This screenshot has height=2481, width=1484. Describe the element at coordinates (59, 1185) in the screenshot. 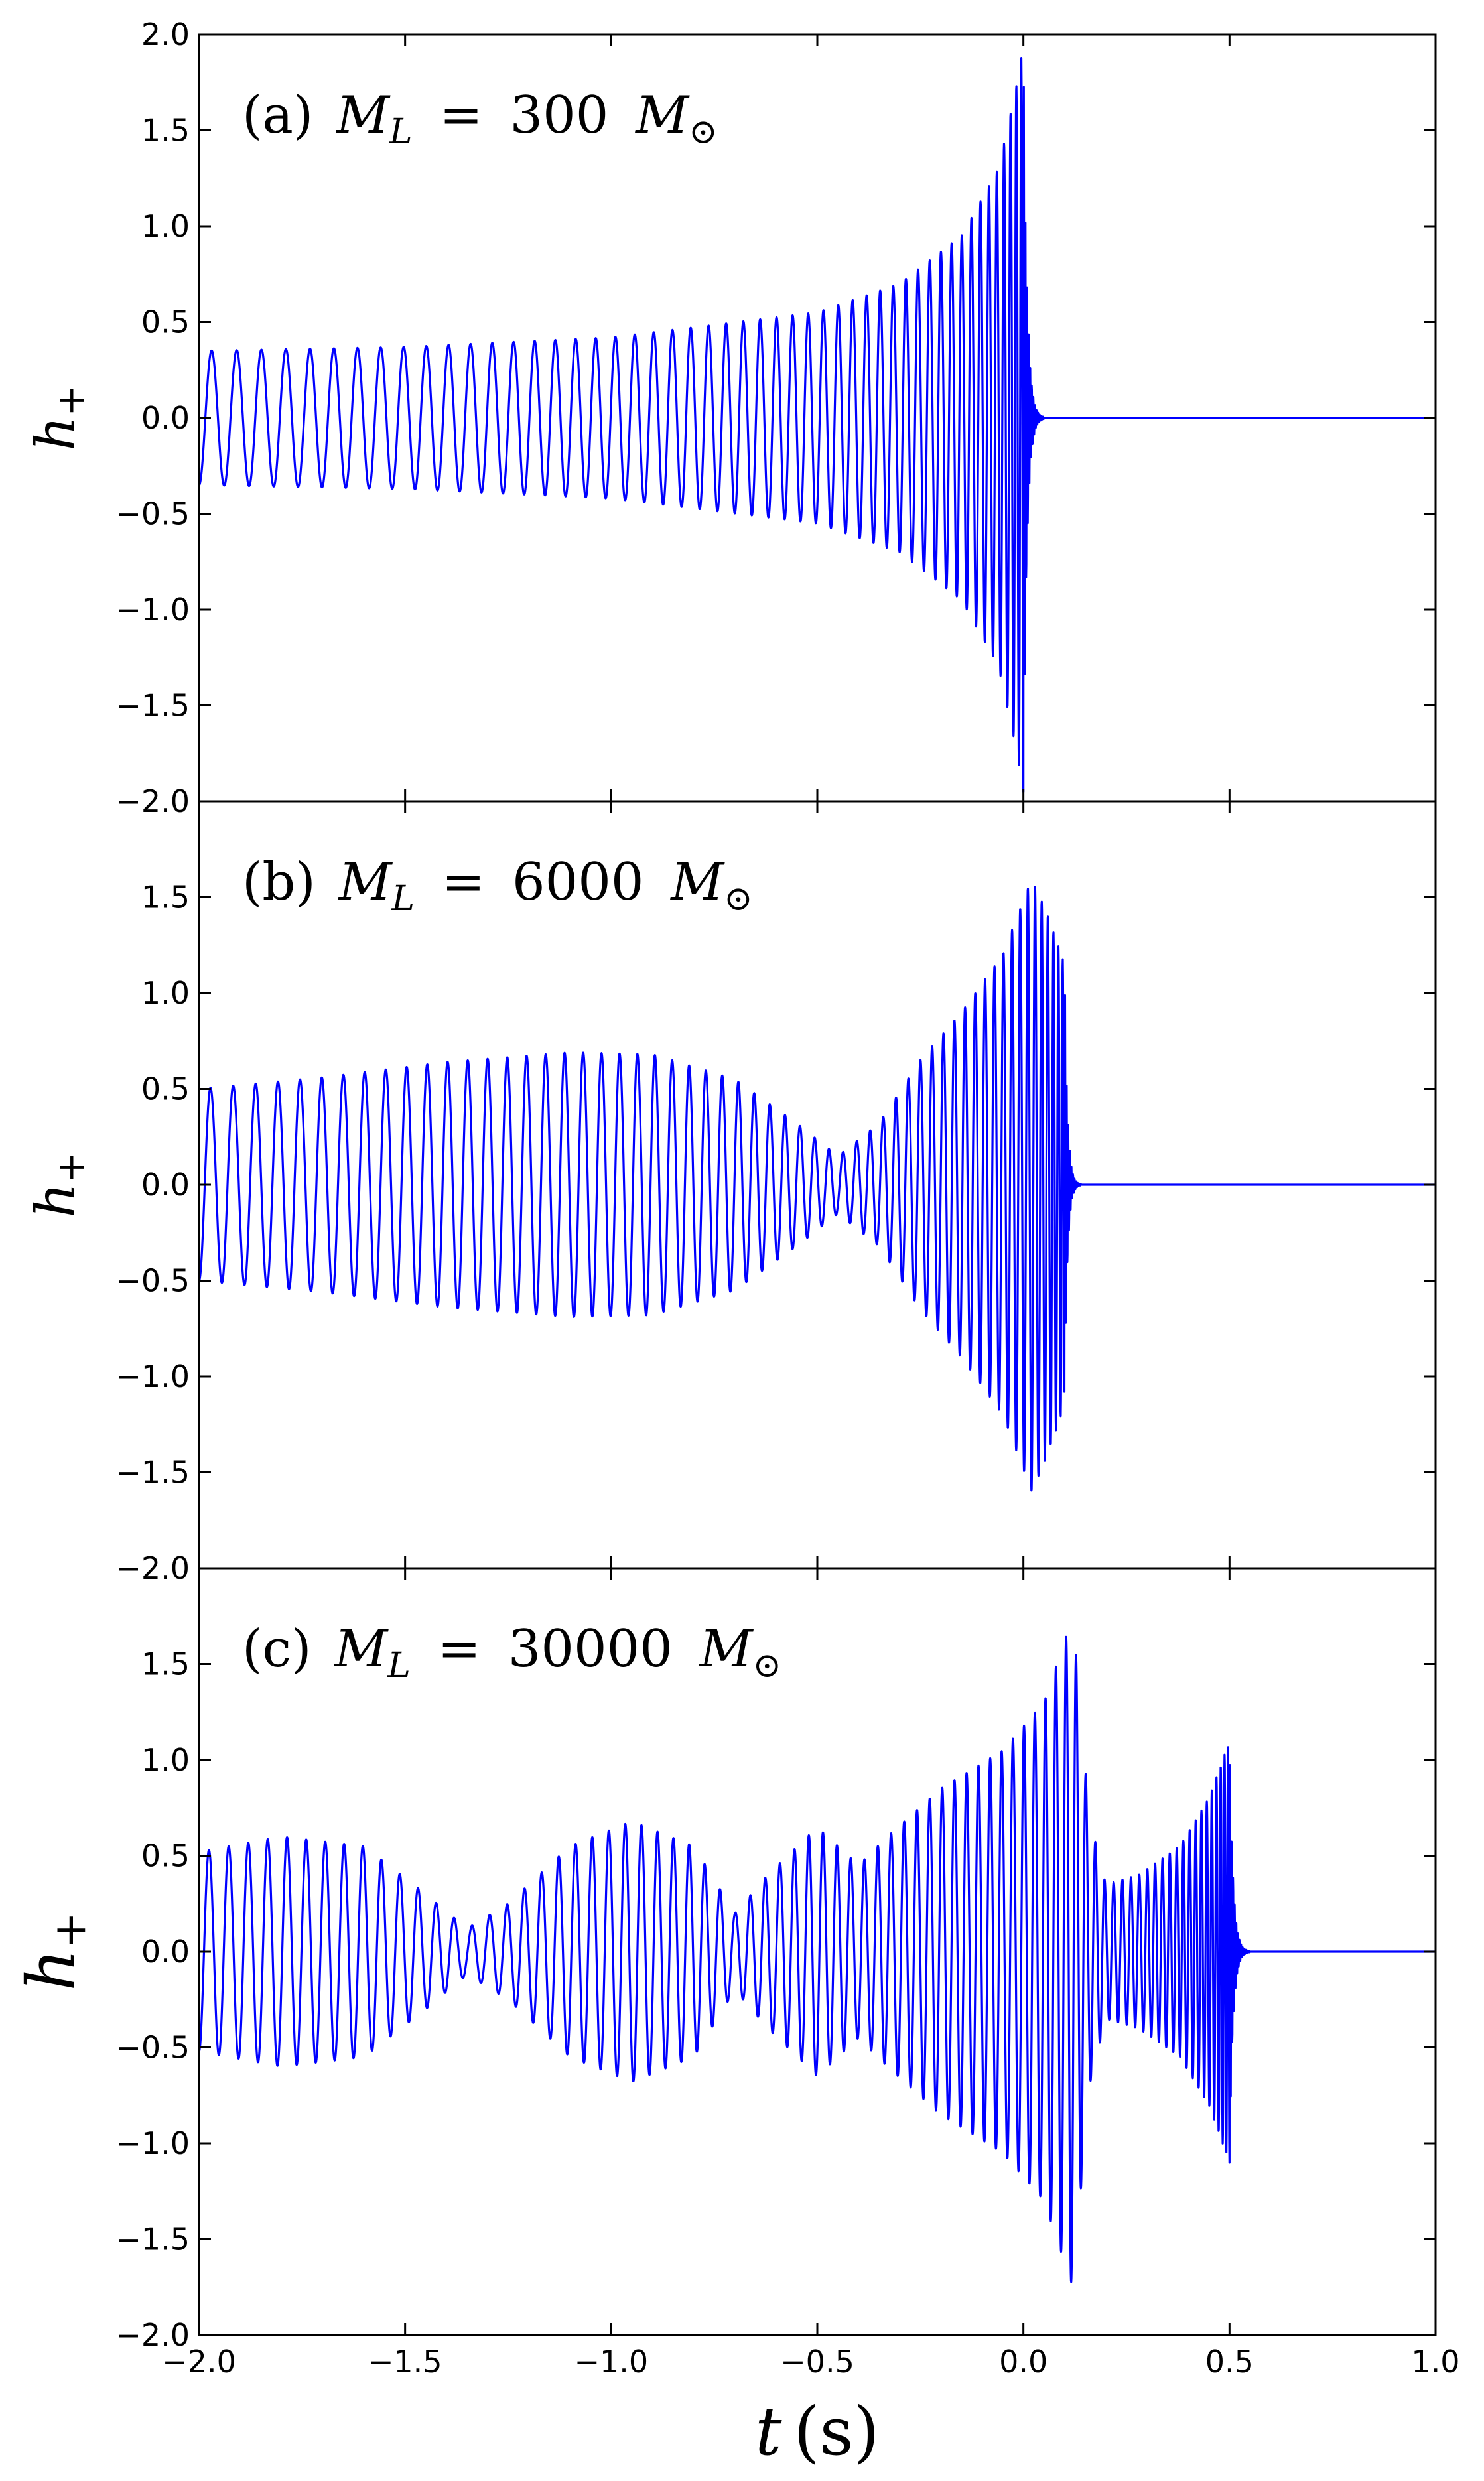

I see `panel-b-ylabel: h+` at that location.